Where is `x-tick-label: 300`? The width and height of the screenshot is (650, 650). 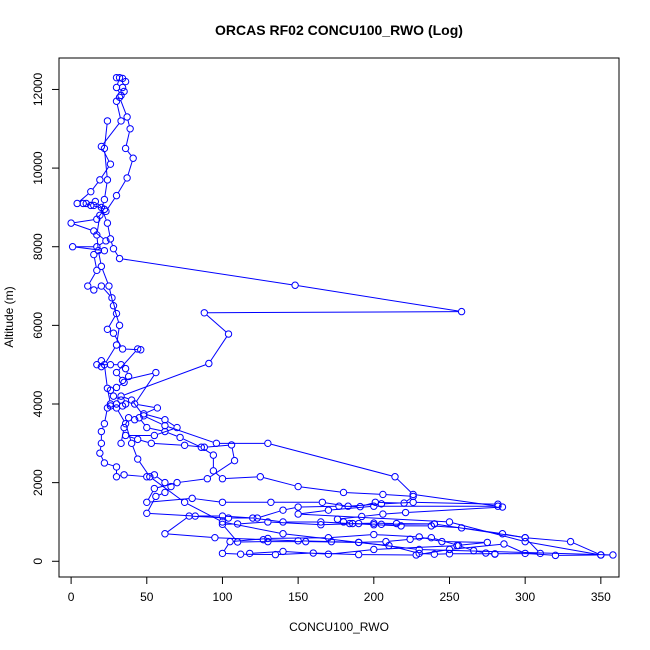 x-tick-label: 300 is located at coordinates (525, 597).